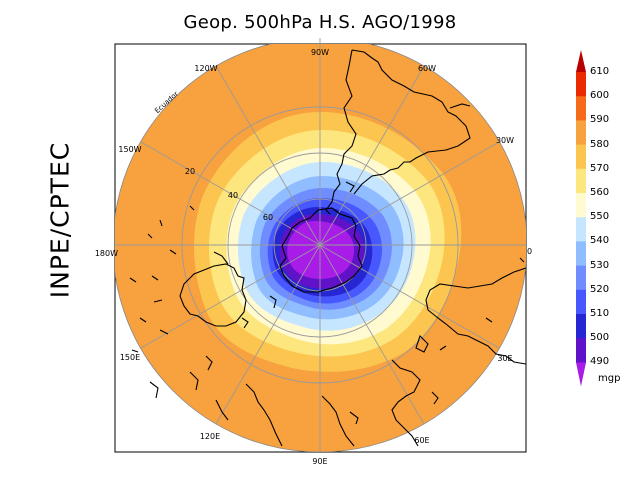 This screenshot has width=640, height=494. Describe the element at coordinates (609, 379) in the screenshot. I see `colorbar-unit-label: mgp` at that location.